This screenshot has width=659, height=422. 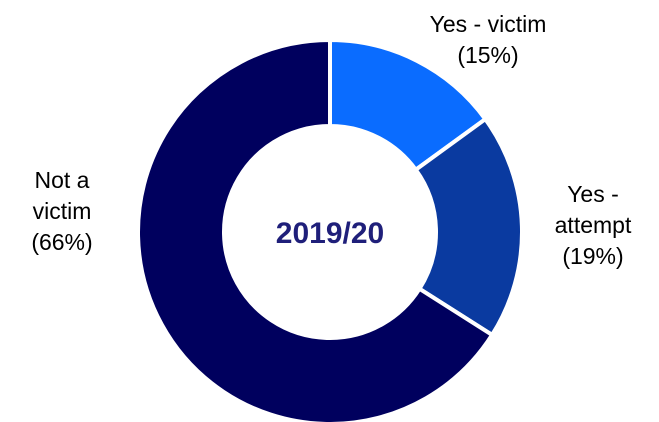 I want to click on slice-yes-attempt, so click(x=468, y=227).